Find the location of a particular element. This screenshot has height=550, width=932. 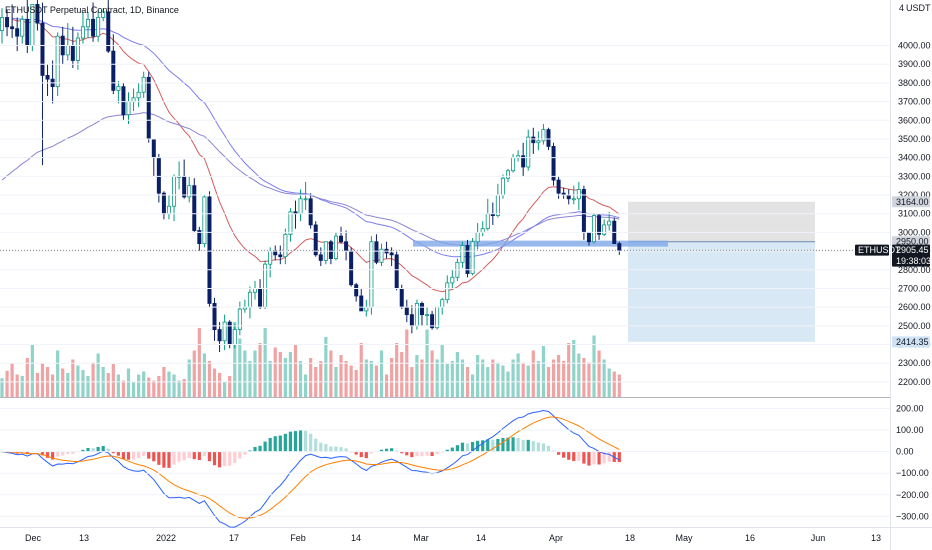

price-tick-label: 3700.00 is located at coordinates (914, 102).